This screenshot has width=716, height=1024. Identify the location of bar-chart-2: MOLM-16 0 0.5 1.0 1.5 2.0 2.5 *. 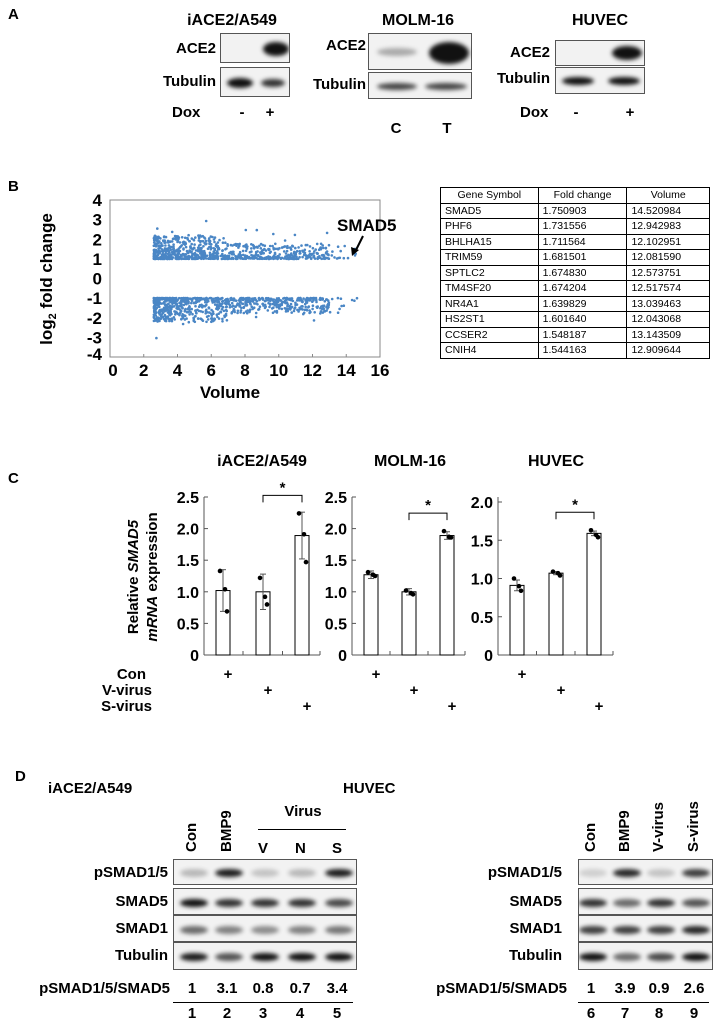
(395, 557).